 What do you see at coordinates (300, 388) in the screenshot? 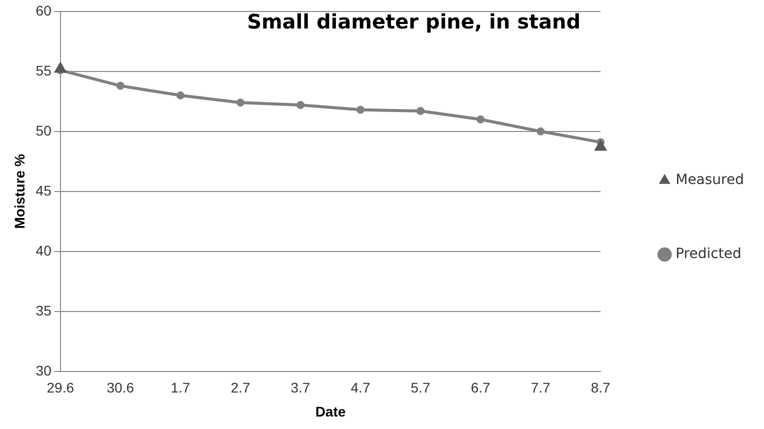
I see `x-tick-label: 3.7` at bounding box center [300, 388].